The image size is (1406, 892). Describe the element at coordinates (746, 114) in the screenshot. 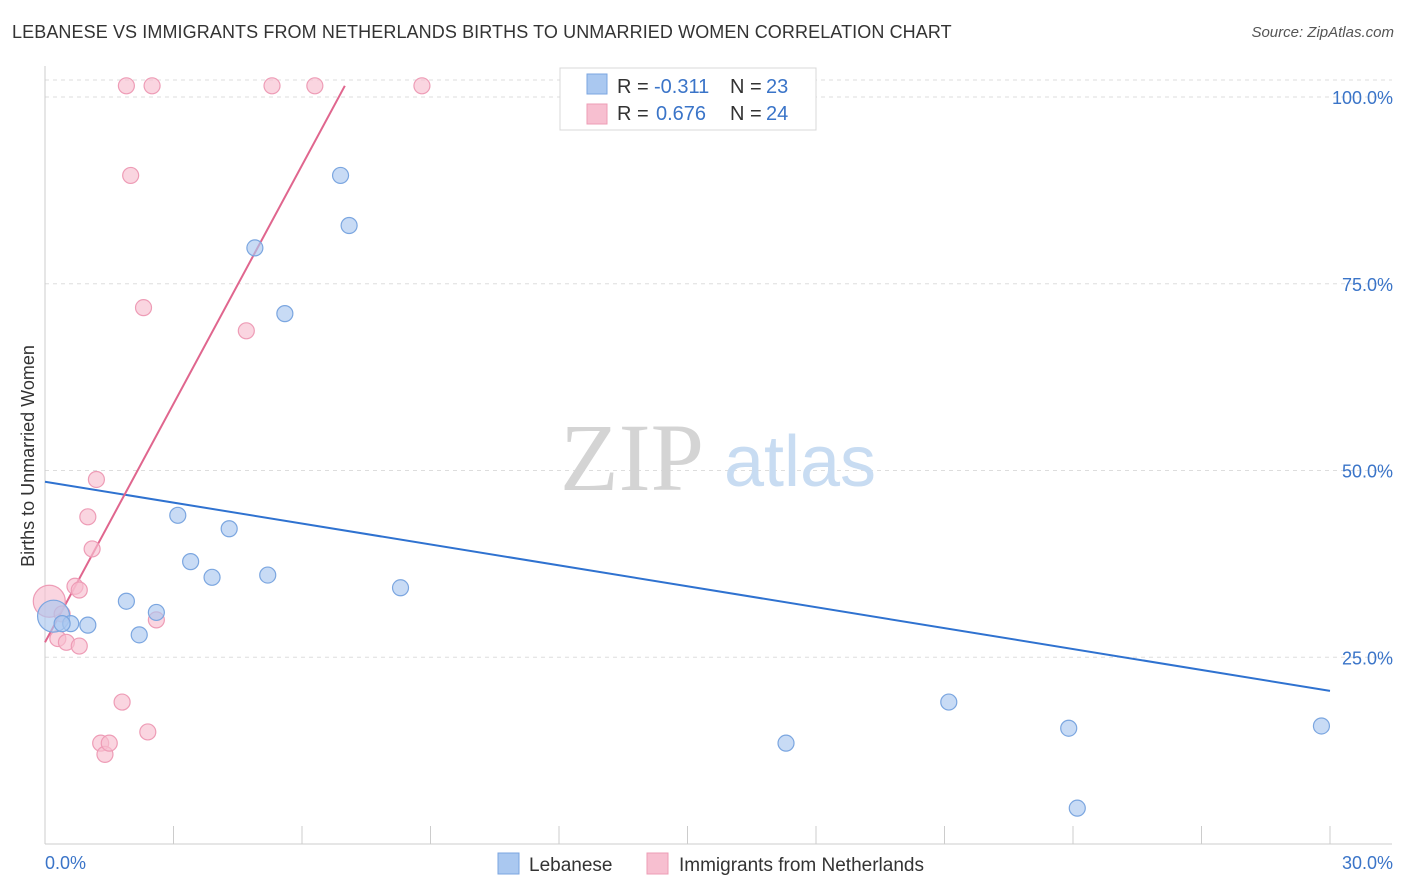

I see `legend-n-label-2: N =` at that location.